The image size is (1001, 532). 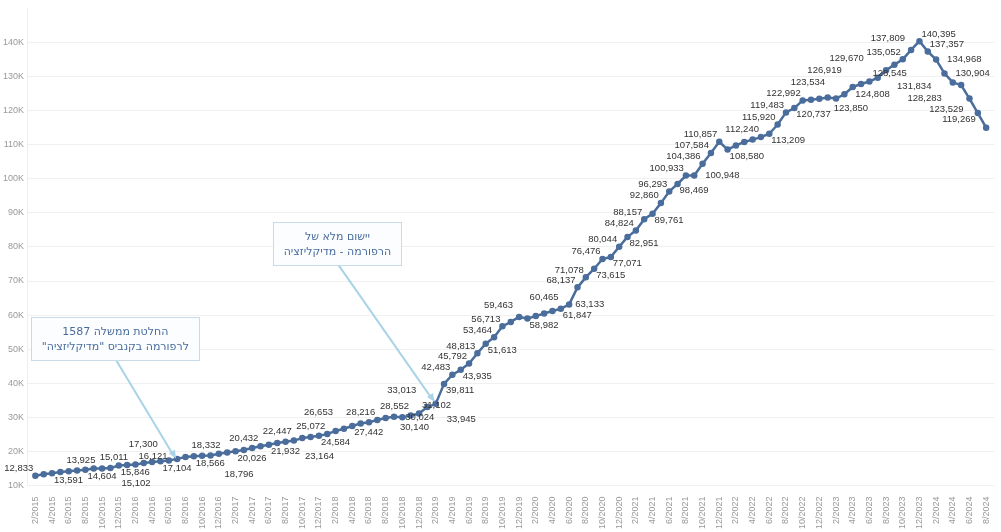 What do you see at coordinates (813, 114) in the screenshot?
I see `data-label: 120,737` at bounding box center [813, 114].